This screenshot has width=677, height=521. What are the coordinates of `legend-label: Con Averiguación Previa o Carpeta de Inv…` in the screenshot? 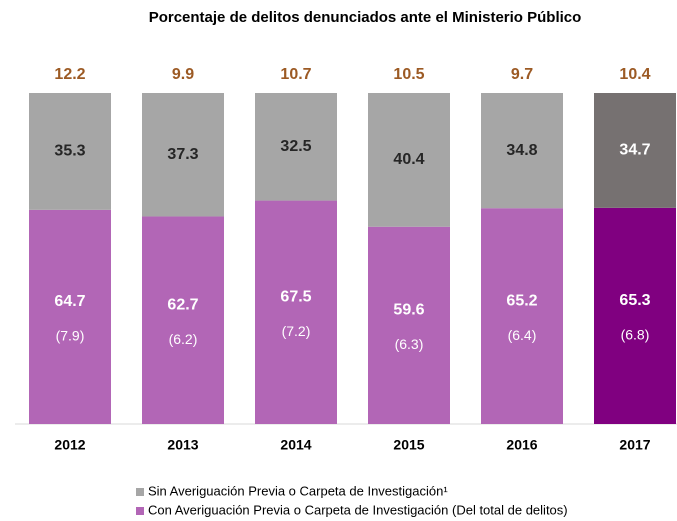 It's located at (358, 509).